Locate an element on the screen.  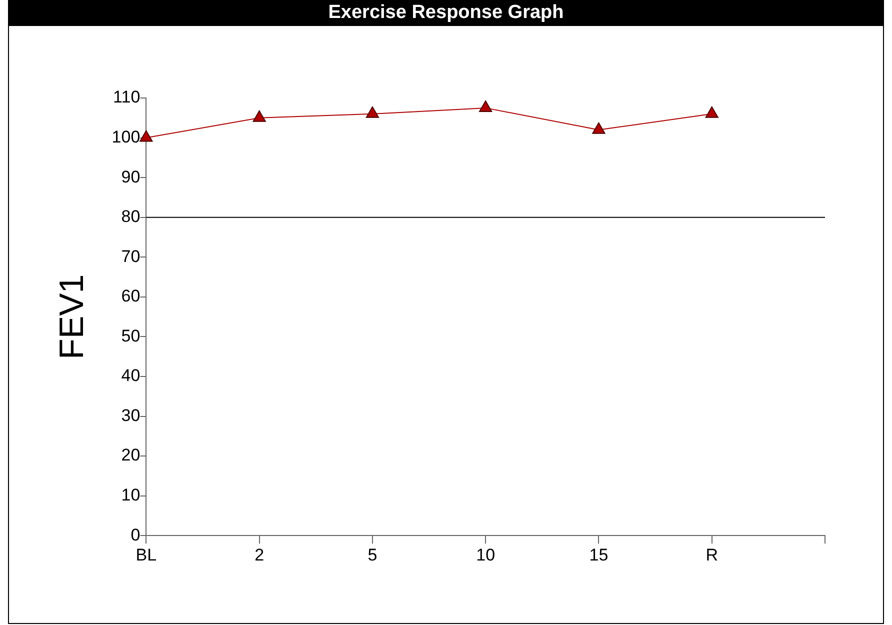
y-axis-title: FEV1 is located at coordinates (71, 317).